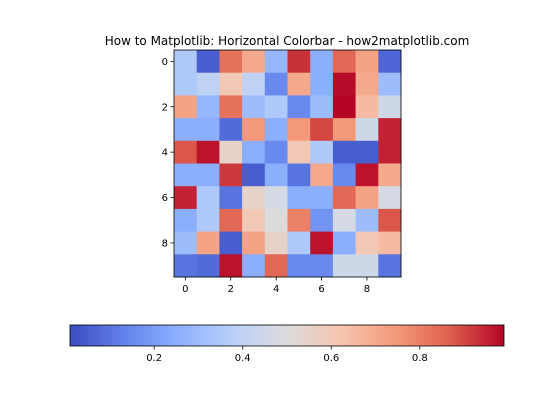 Image resolution: width=560 pixels, height=420 pixels. What do you see at coordinates (243, 358) in the screenshot?
I see `colorbar-tick-label: 0.4` at bounding box center [243, 358].